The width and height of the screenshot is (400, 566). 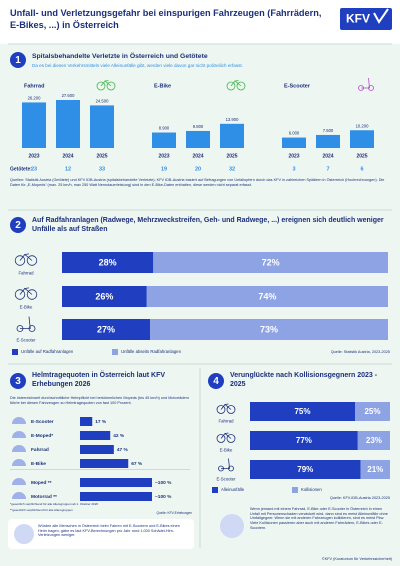 I want to click on value-label: 10.200, so click(x=362, y=125).